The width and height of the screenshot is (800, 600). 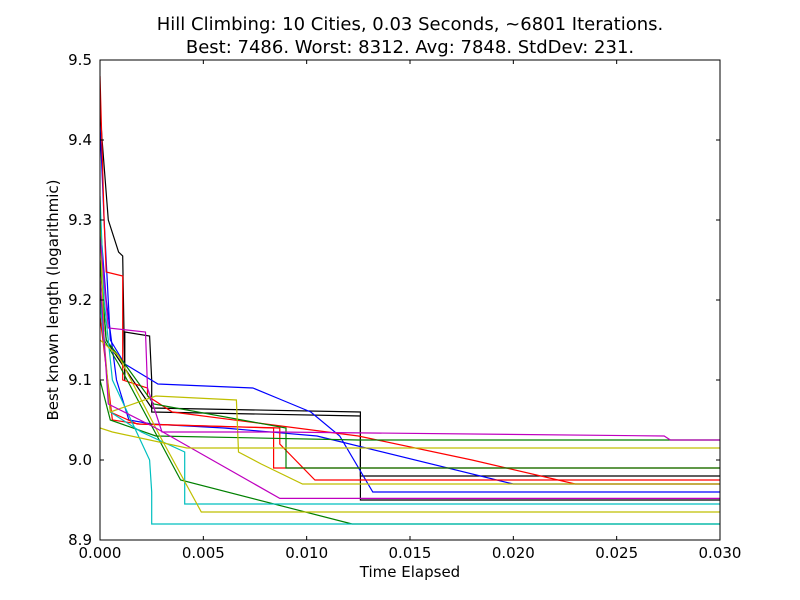 I want to click on x-tick-label: 0.015, so click(x=410, y=553).